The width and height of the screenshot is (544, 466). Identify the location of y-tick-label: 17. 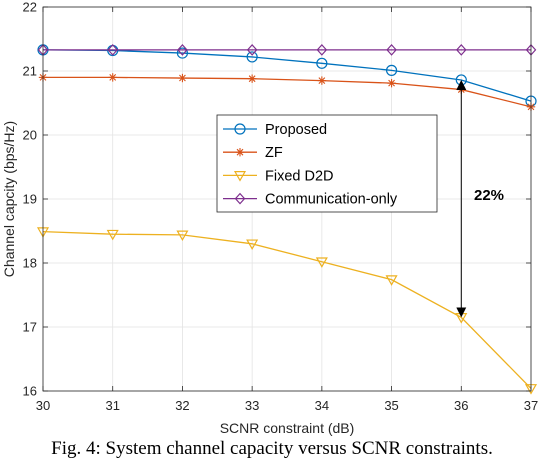
(30, 327).